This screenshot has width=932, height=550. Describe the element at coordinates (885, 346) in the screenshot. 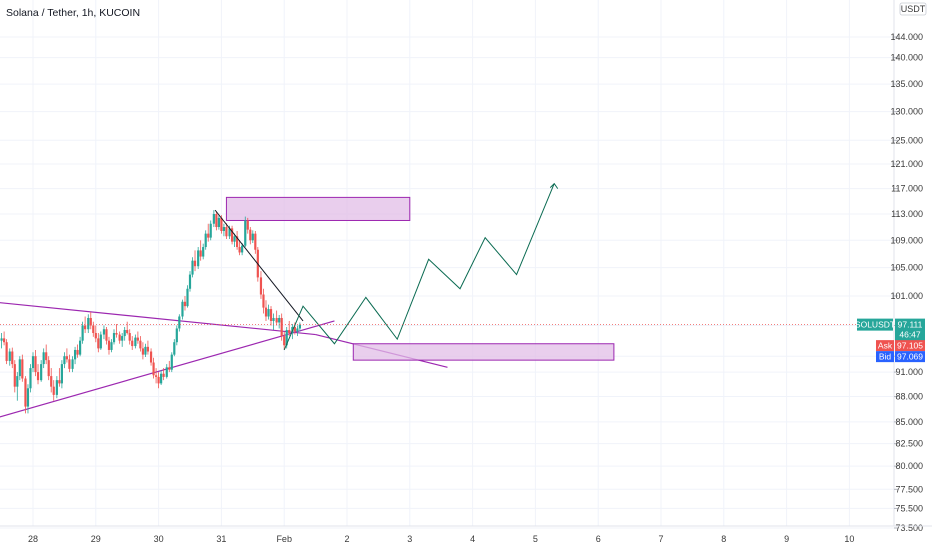

I see `ask-label: Ask` at that location.